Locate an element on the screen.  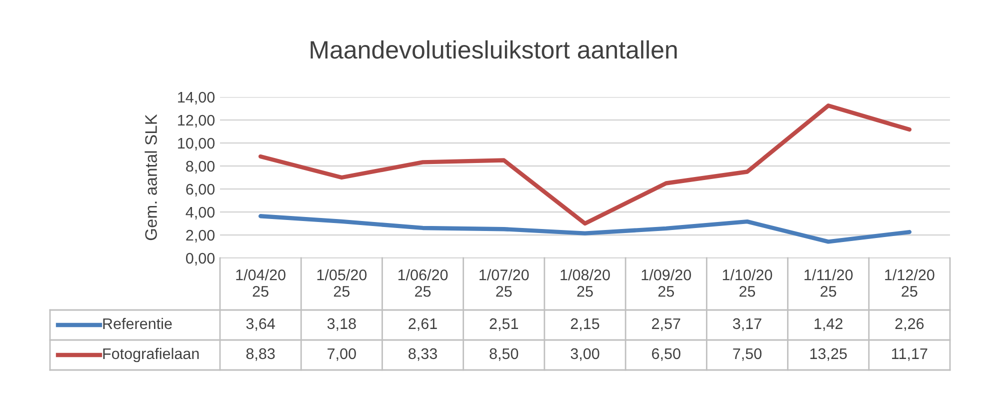
x-tick-label: 1/08/2025 is located at coordinates (585, 283).